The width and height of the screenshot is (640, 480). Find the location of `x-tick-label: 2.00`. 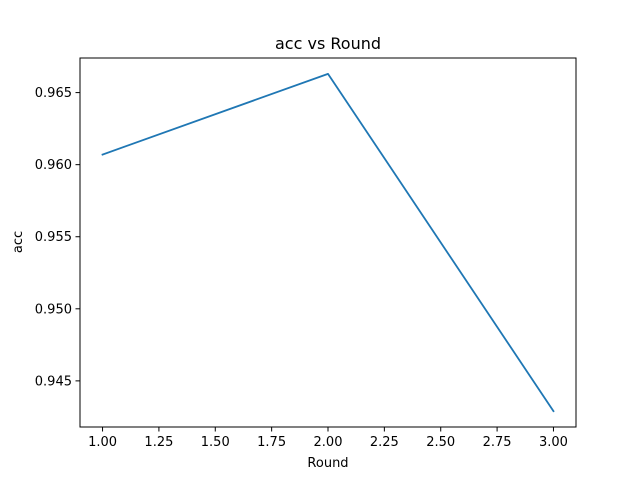

x-tick-label: 2.00 is located at coordinates (328, 442).